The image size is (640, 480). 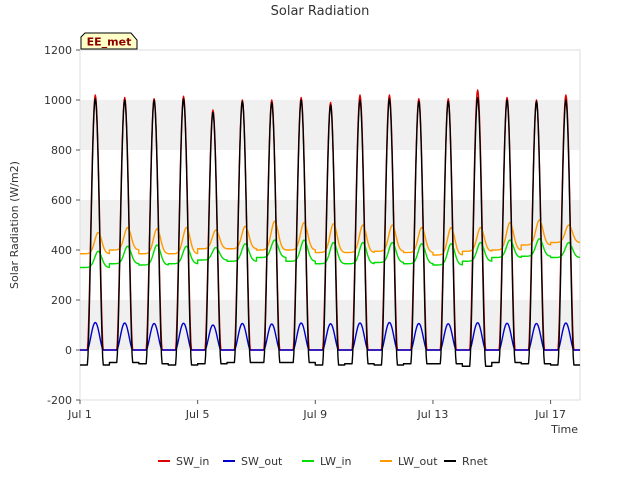 What do you see at coordinates (58, 50) in the screenshot?
I see `y-tick-label: 1200` at bounding box center [58, 50].